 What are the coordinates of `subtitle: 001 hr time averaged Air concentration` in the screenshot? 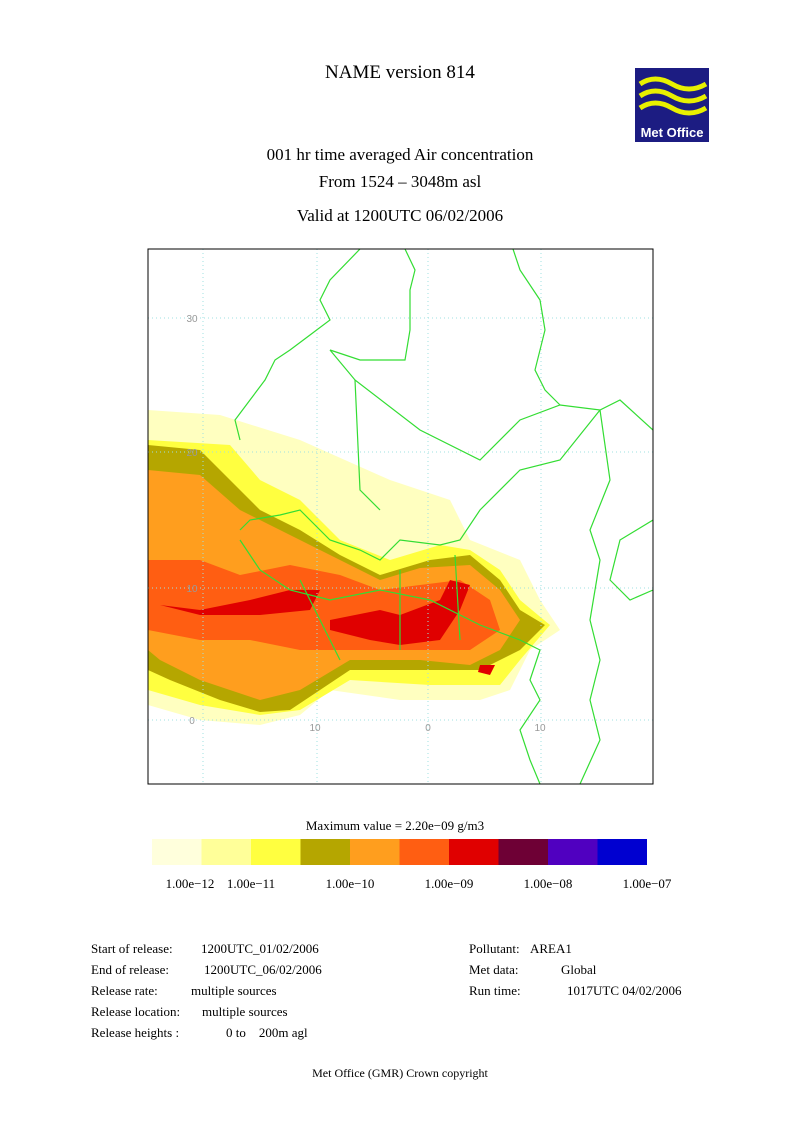 It's located at (400, 154).